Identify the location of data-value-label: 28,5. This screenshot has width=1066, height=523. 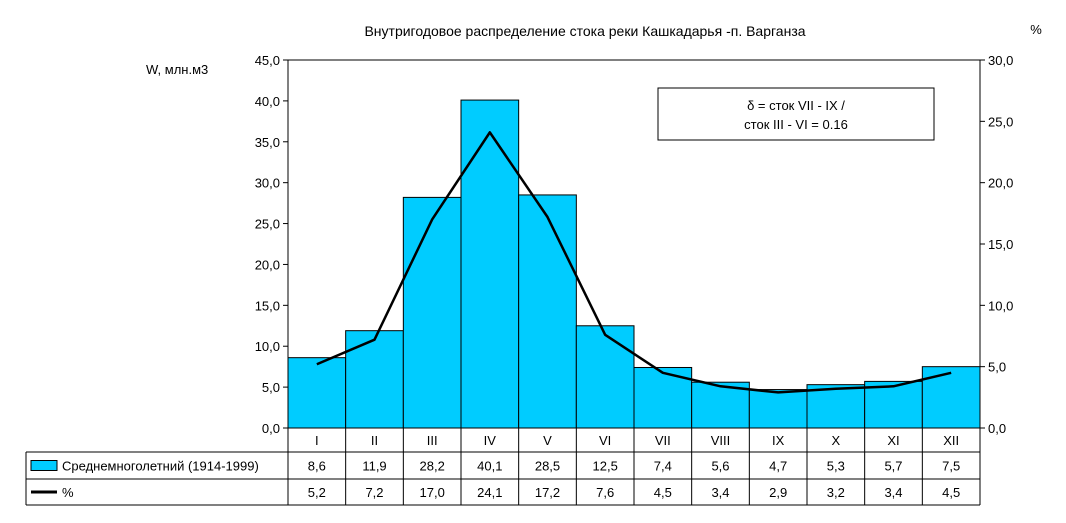
(547, 466).